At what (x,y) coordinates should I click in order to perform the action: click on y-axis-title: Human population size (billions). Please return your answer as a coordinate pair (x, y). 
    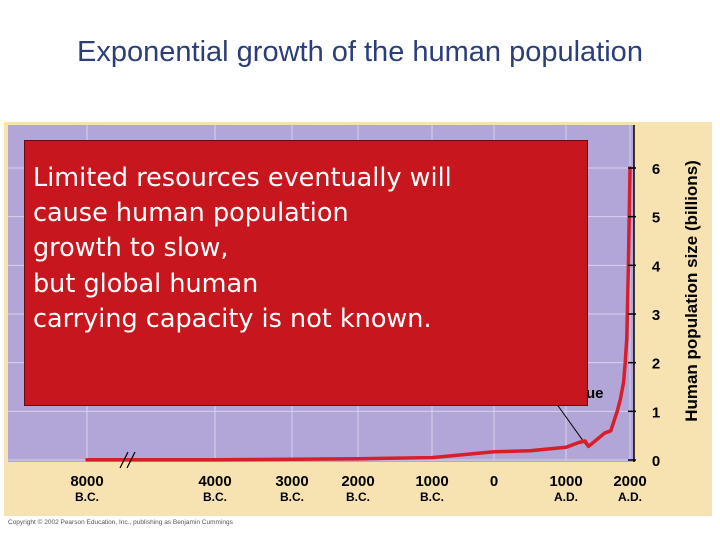
    Looking at the image, I should click on (691, 291).